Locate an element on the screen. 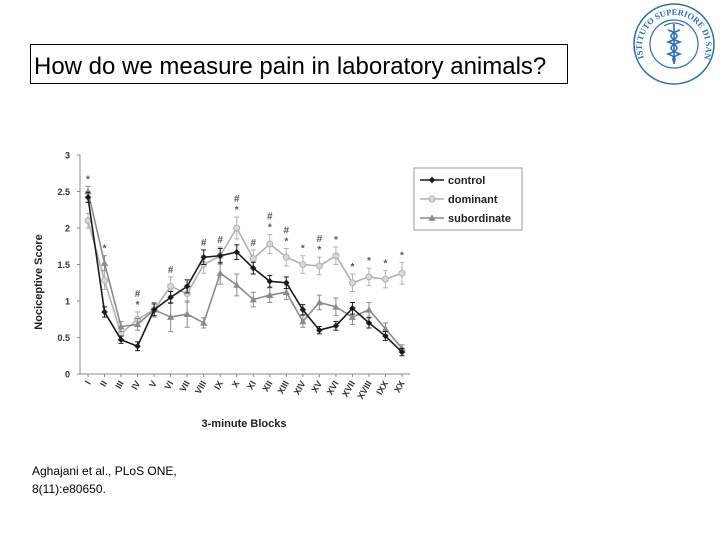 Image resolution: width=720 pixels, height=540 pixels. x-tick-label: III is located at coordinates (119, 385).